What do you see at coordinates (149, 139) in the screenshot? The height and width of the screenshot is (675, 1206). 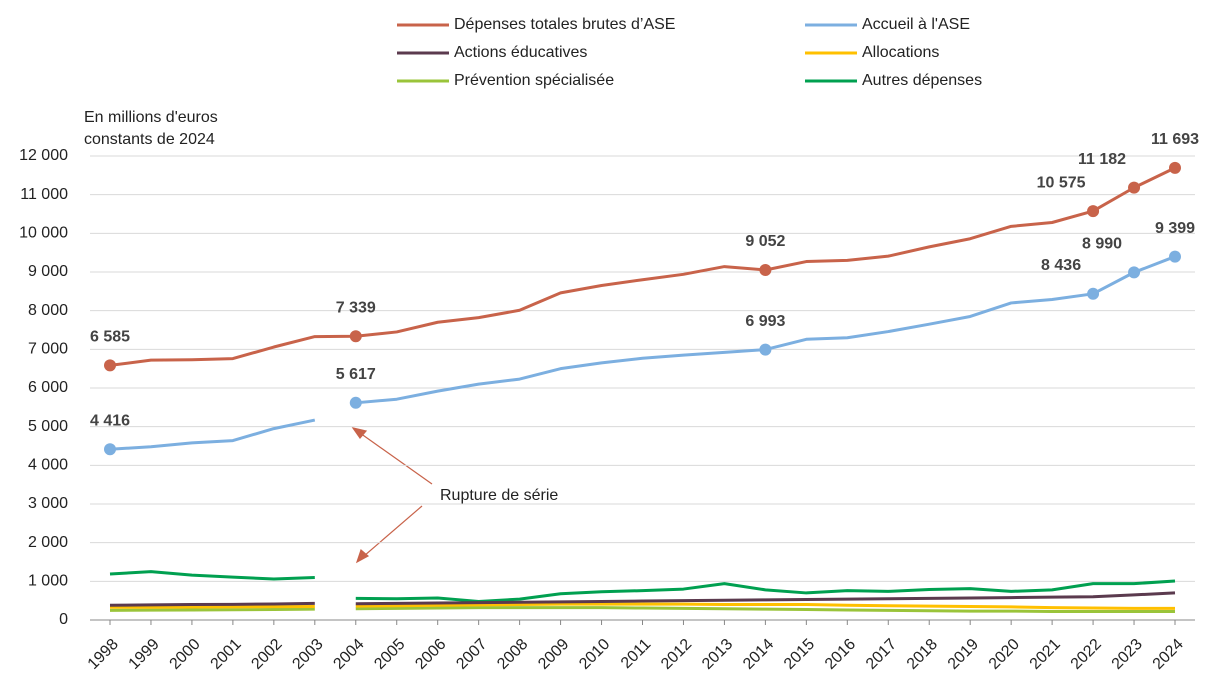 I see `y-axis-label: constants de 2024` at bounding box center [149, 139].